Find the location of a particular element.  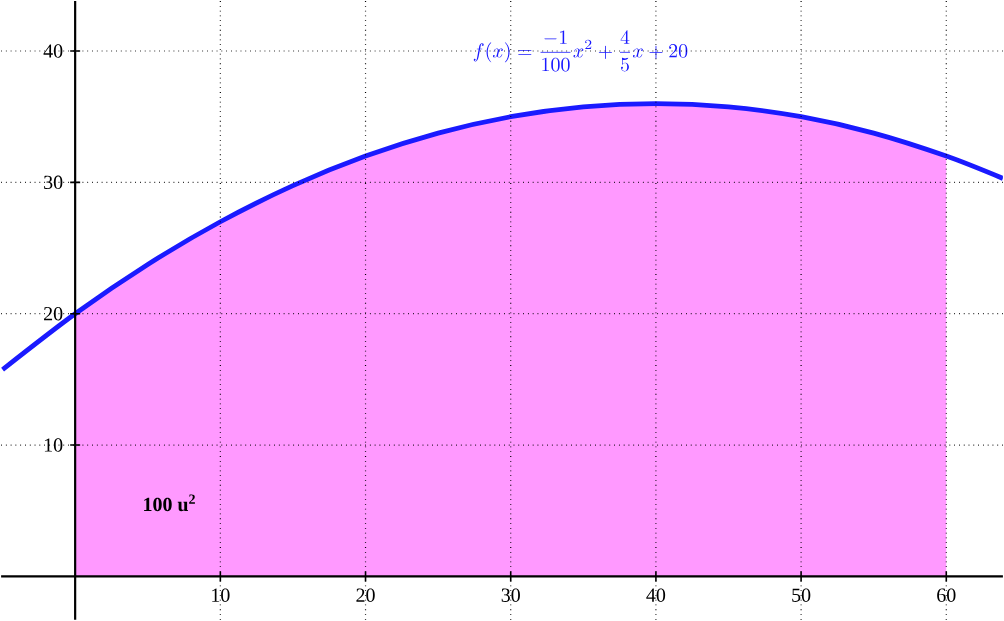

y-tick-label: 30 is located at coordinates (53, 182).